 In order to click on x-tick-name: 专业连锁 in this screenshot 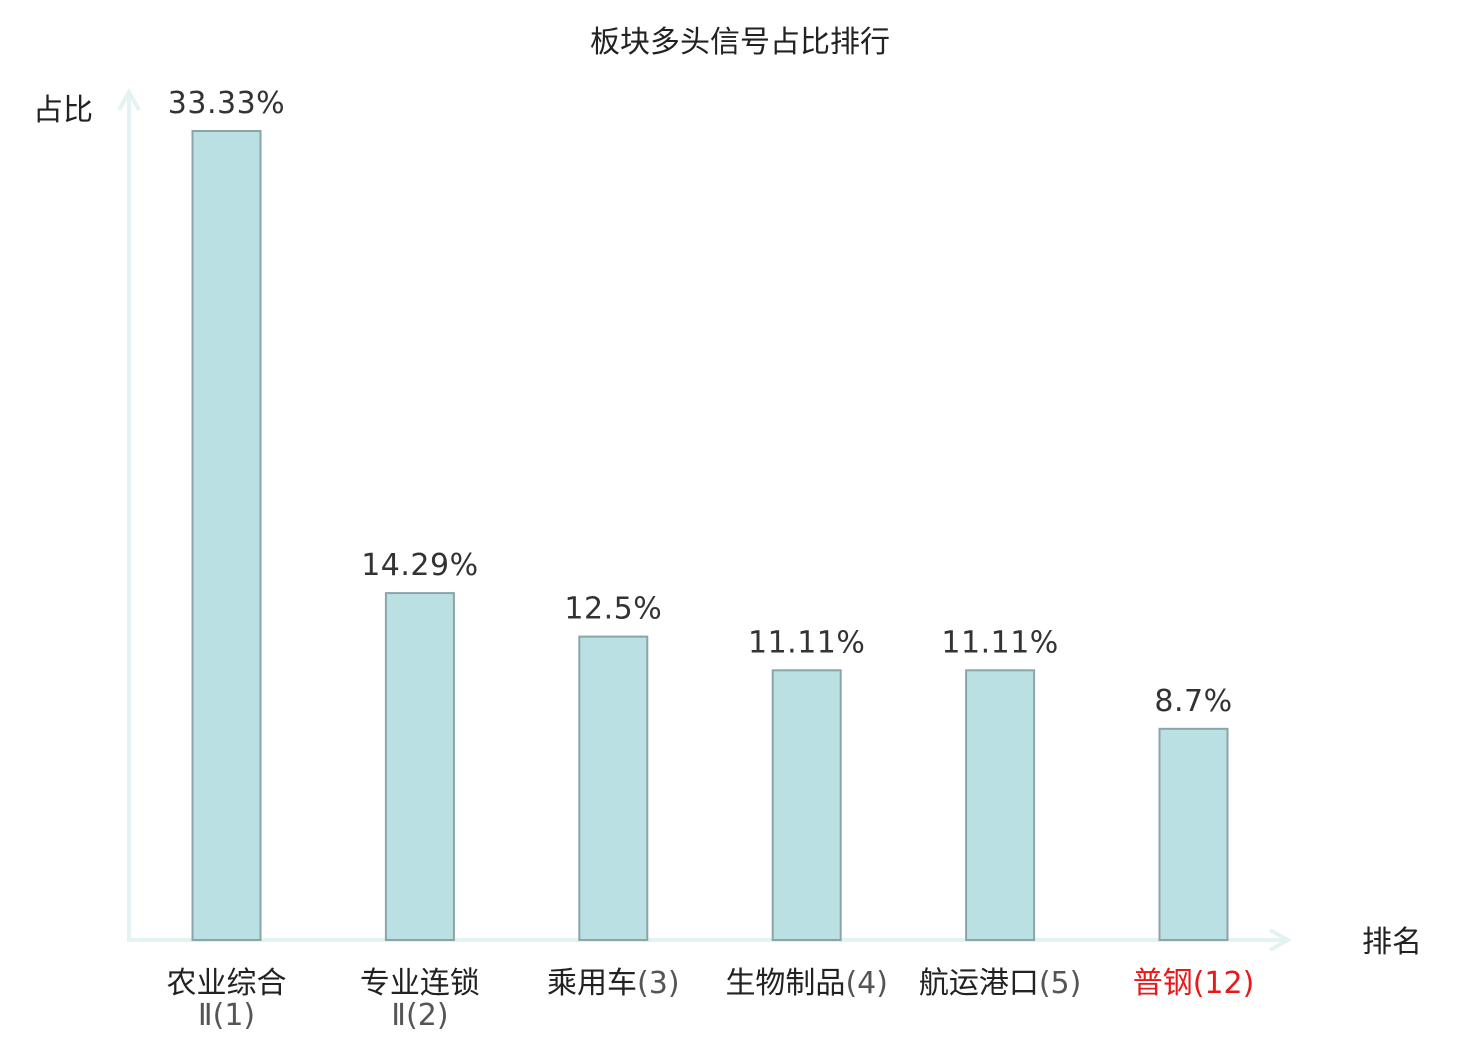, I will do `click(420, 983)`.